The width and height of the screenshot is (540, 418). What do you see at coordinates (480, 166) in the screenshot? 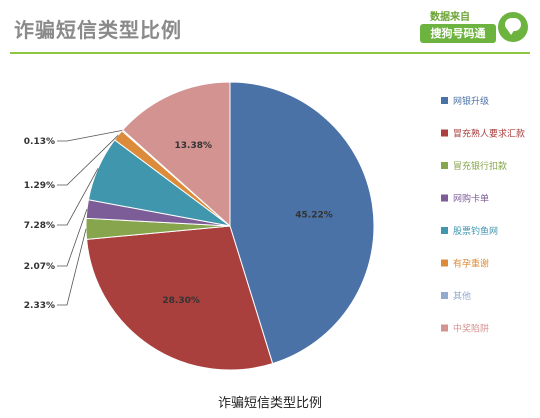
I see `legend-label: 冒充银行扣款` at bounding box center [480, 166].